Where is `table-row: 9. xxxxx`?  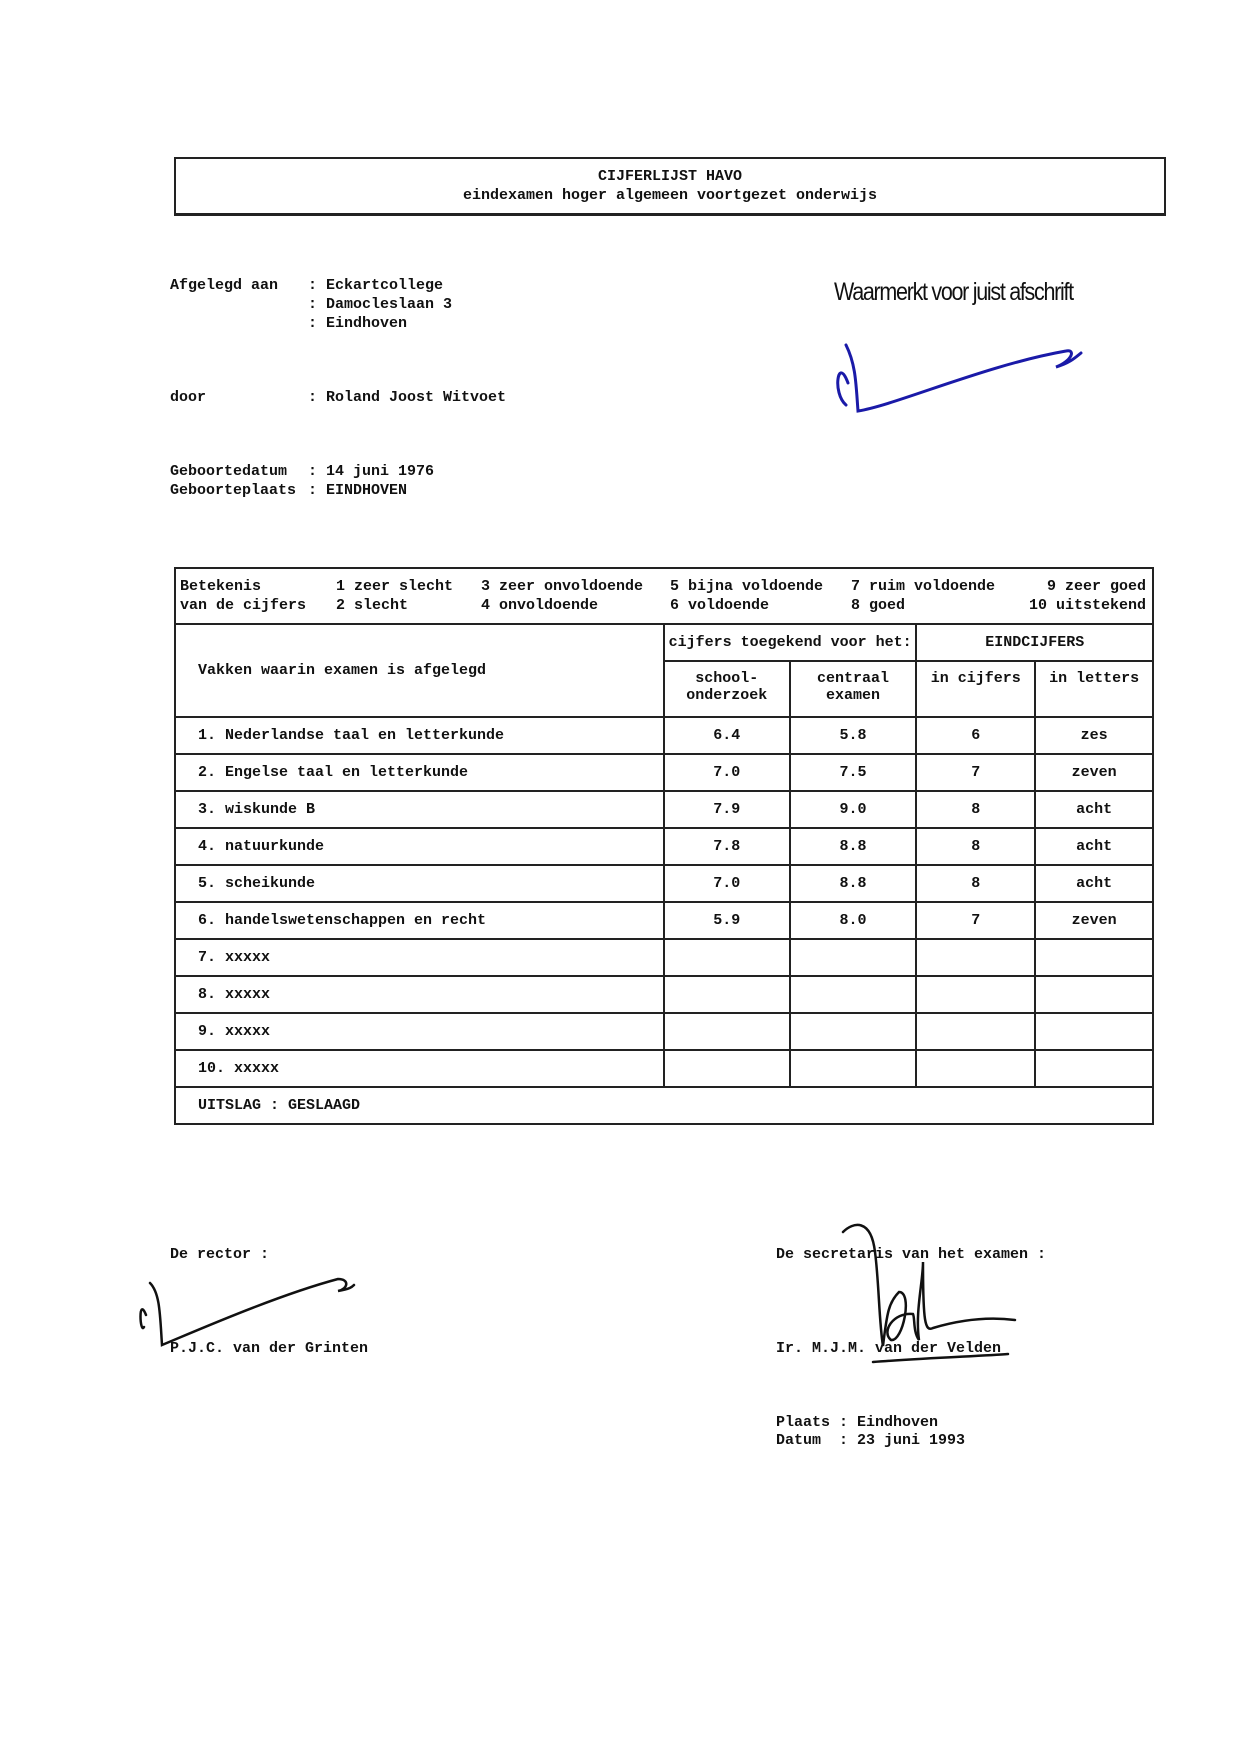 table-row: 9. xxxxx is located at coordinates (664, 1031).